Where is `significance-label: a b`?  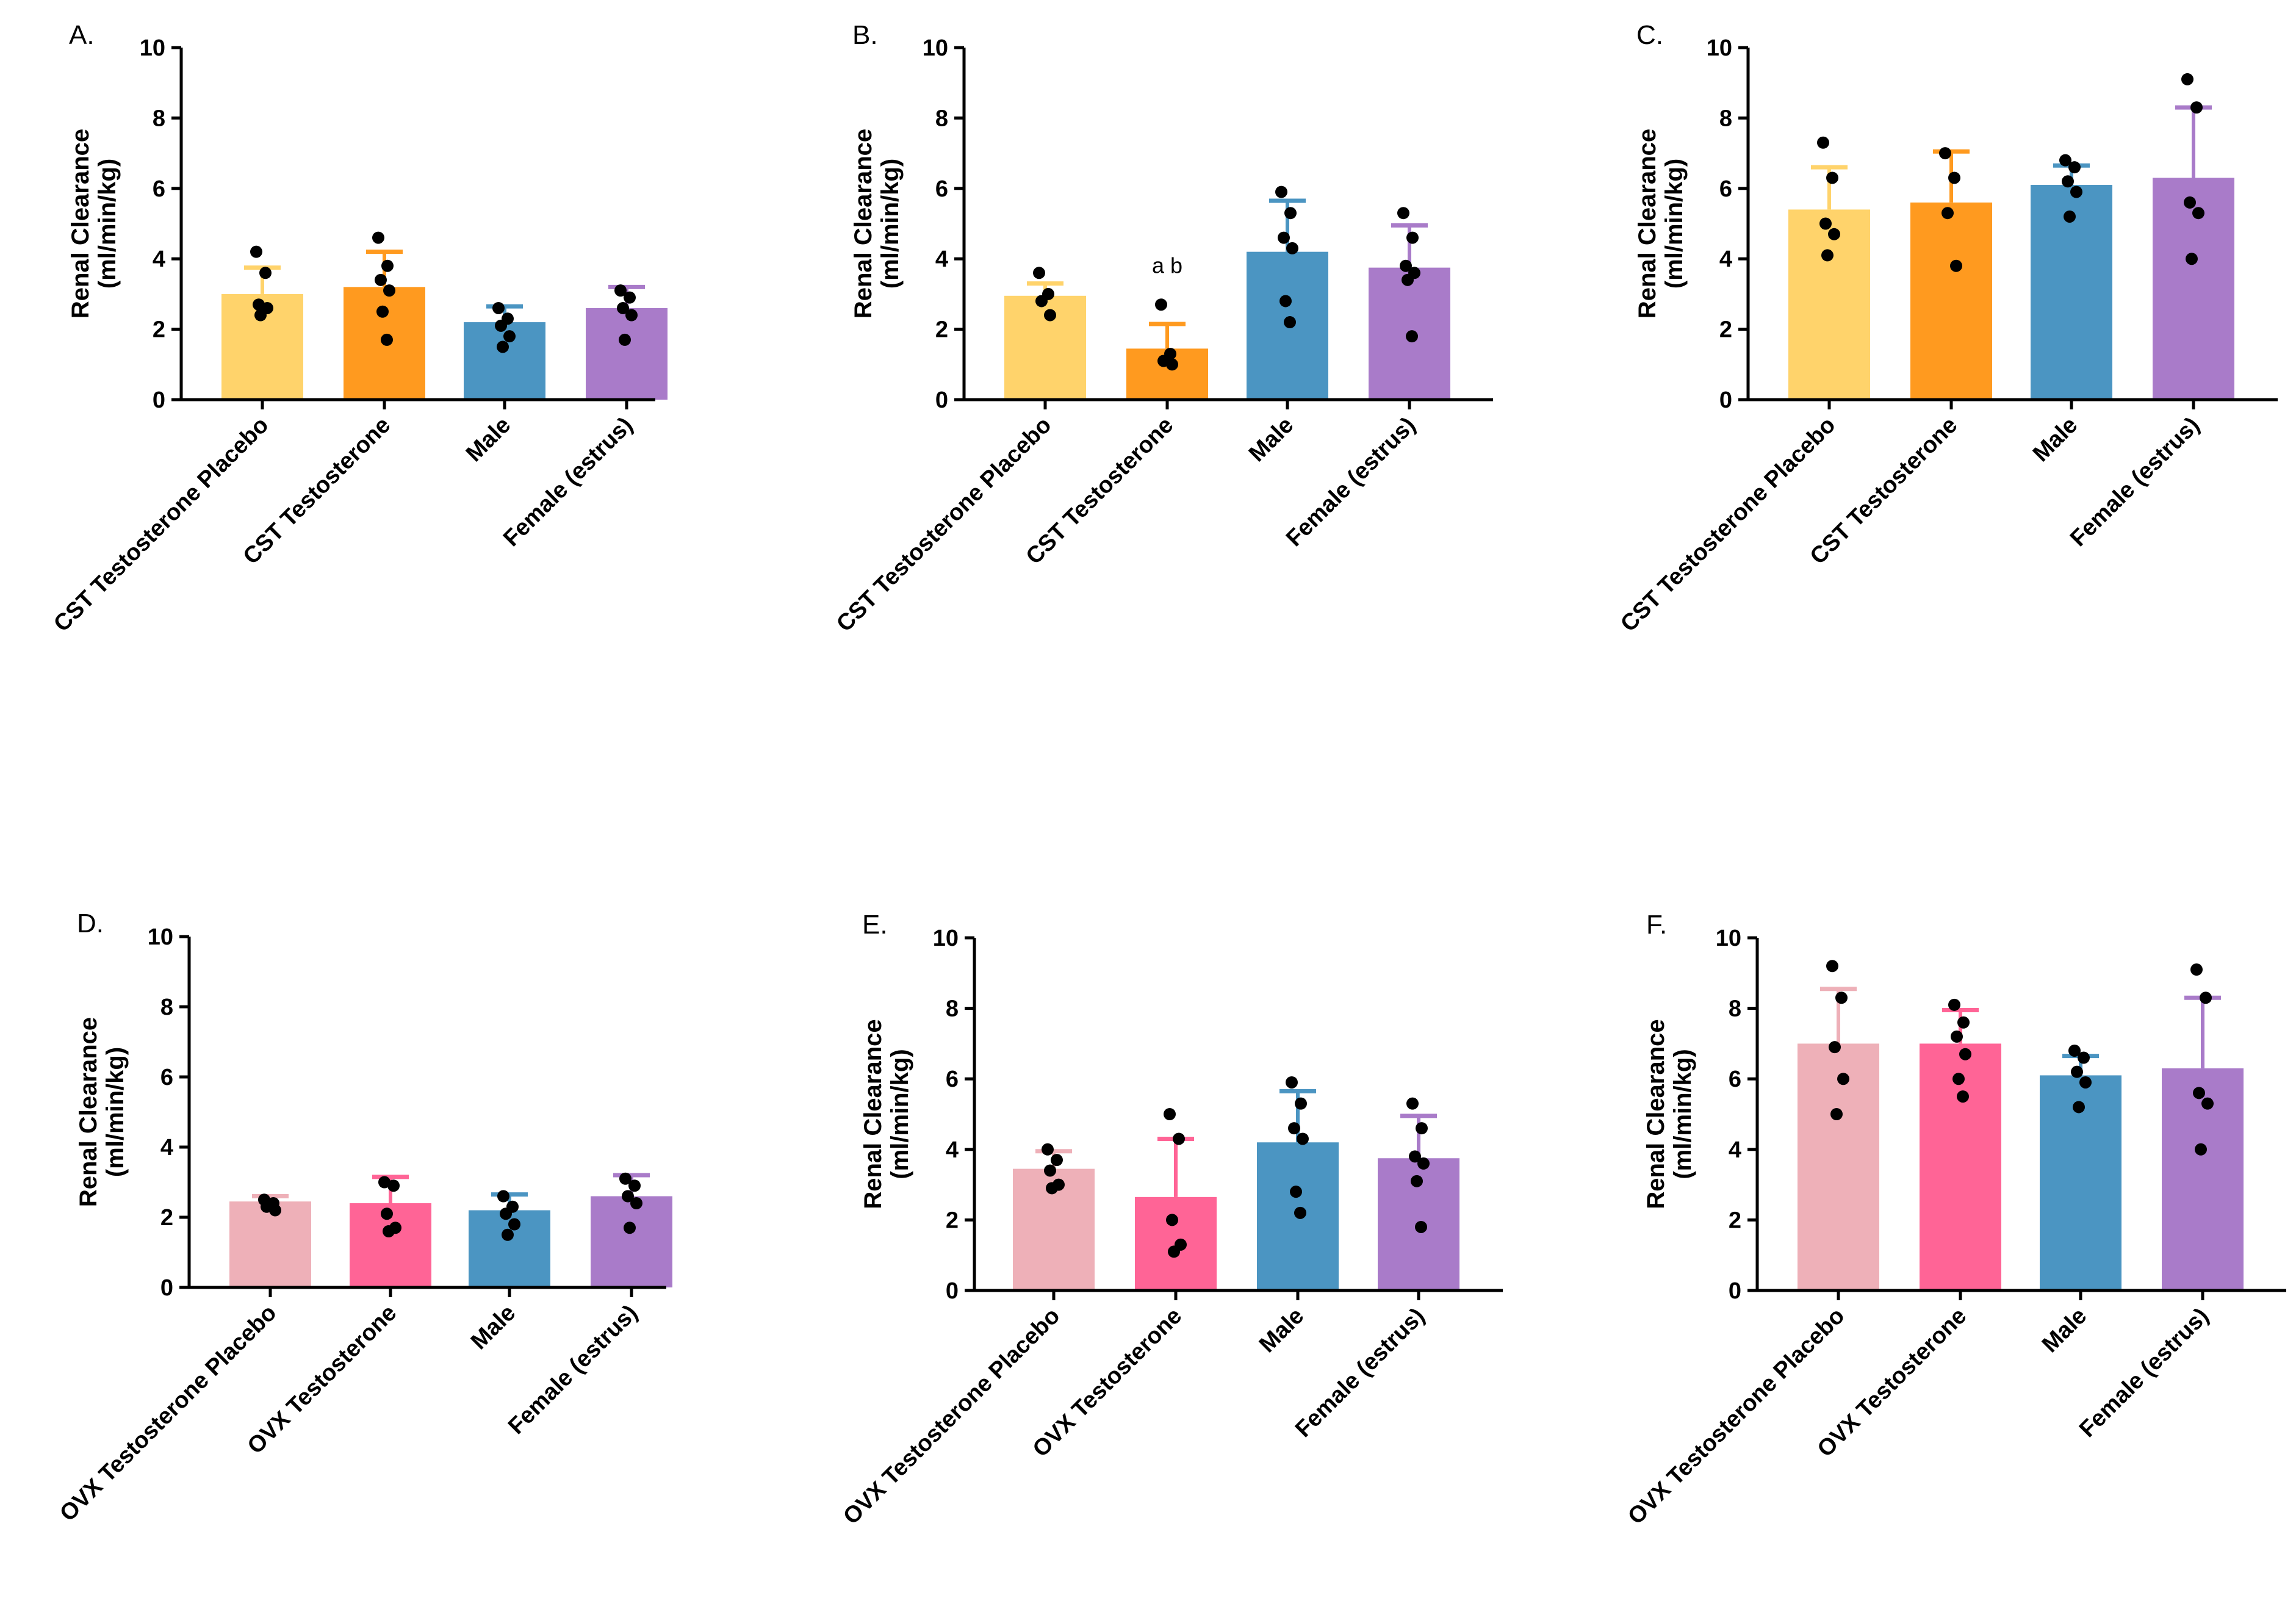 significance-label: a b is located at coordinates (1167, 265).